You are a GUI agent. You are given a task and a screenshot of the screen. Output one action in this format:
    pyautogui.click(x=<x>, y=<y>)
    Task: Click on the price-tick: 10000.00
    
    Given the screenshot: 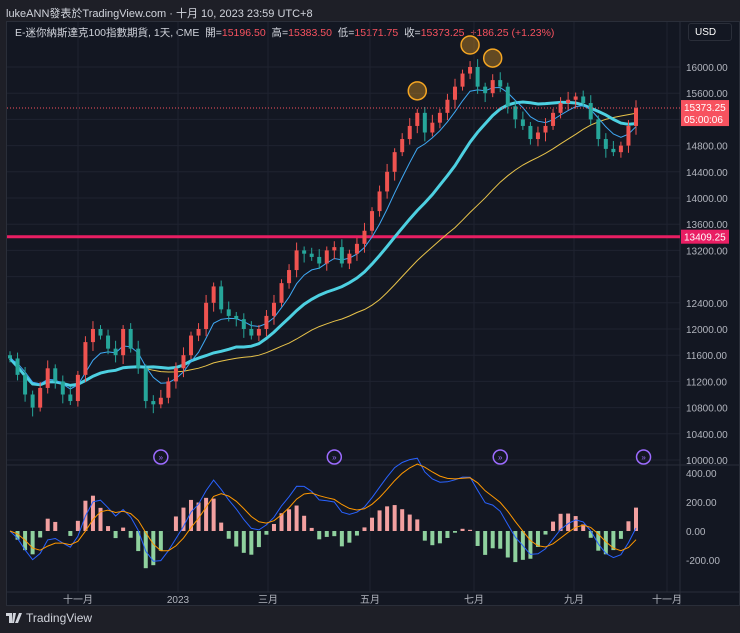 What is the action you would take?
    pyautogui.click(x=707, y=461)
    